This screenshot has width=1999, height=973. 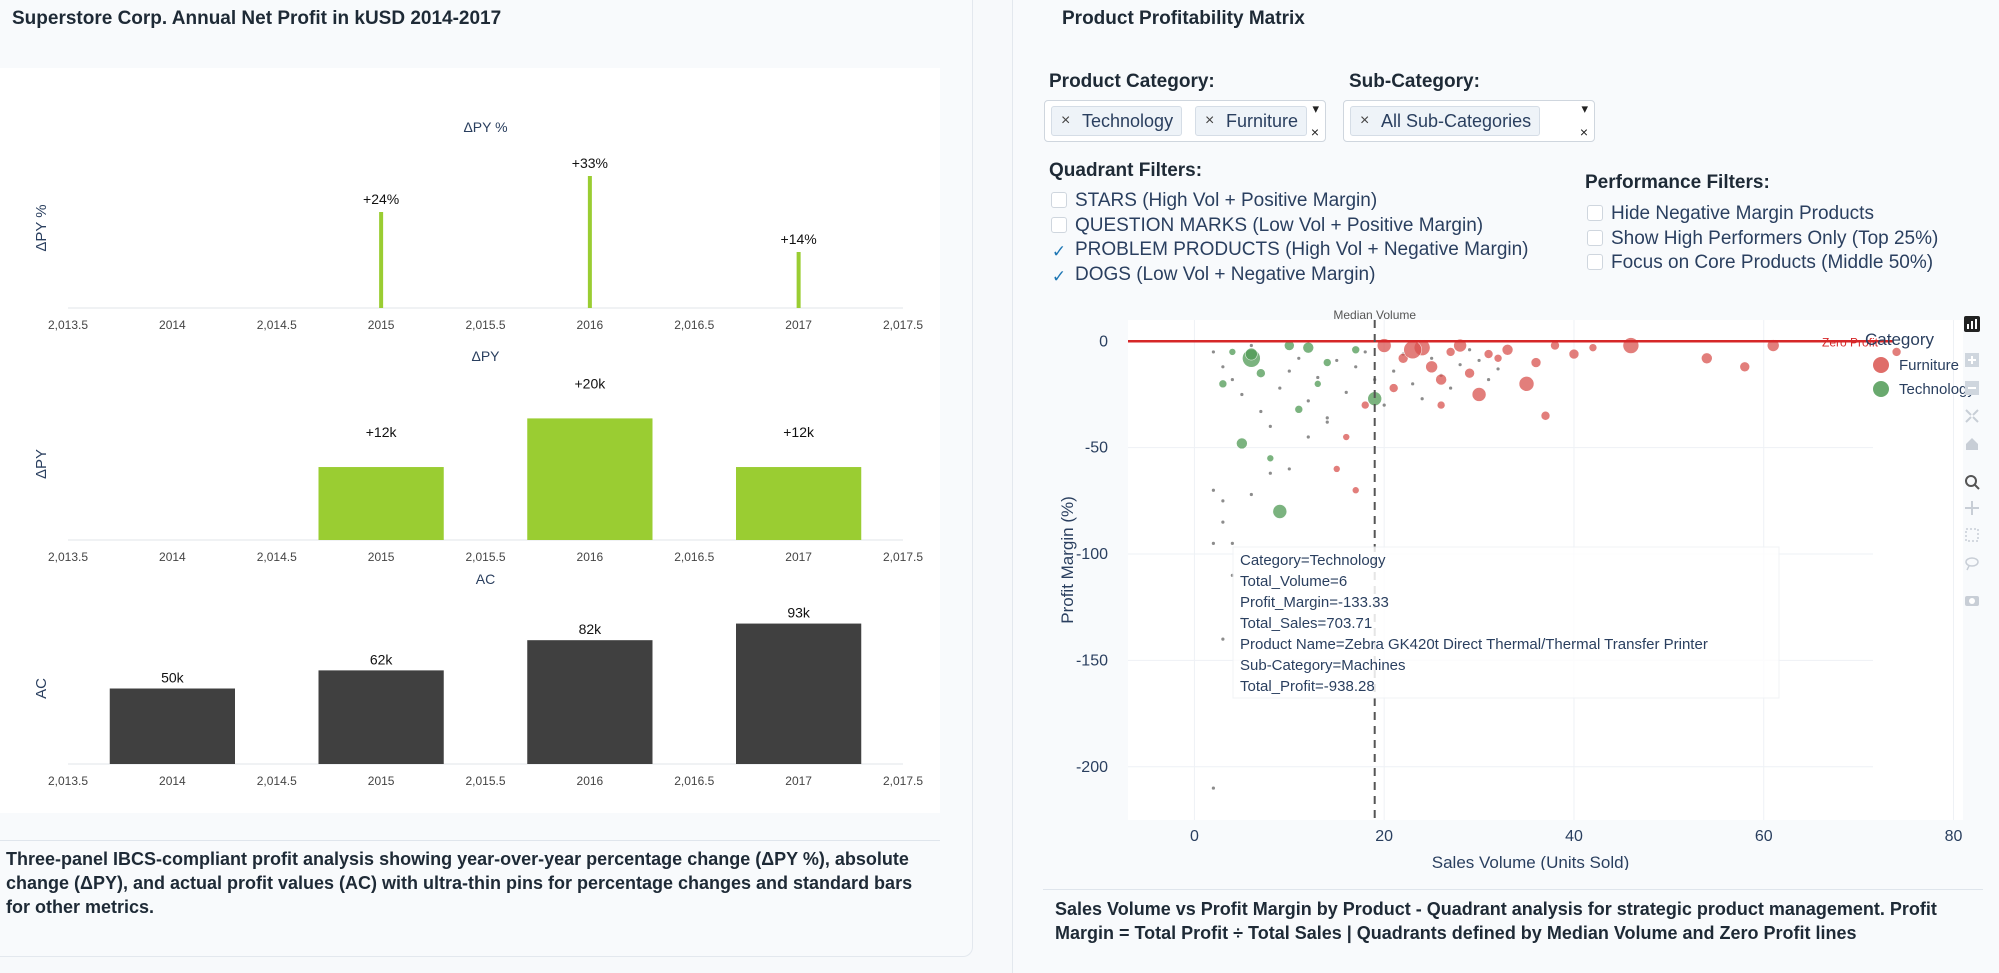 I want to click on dpy-bar, so click(x=590, y=479).